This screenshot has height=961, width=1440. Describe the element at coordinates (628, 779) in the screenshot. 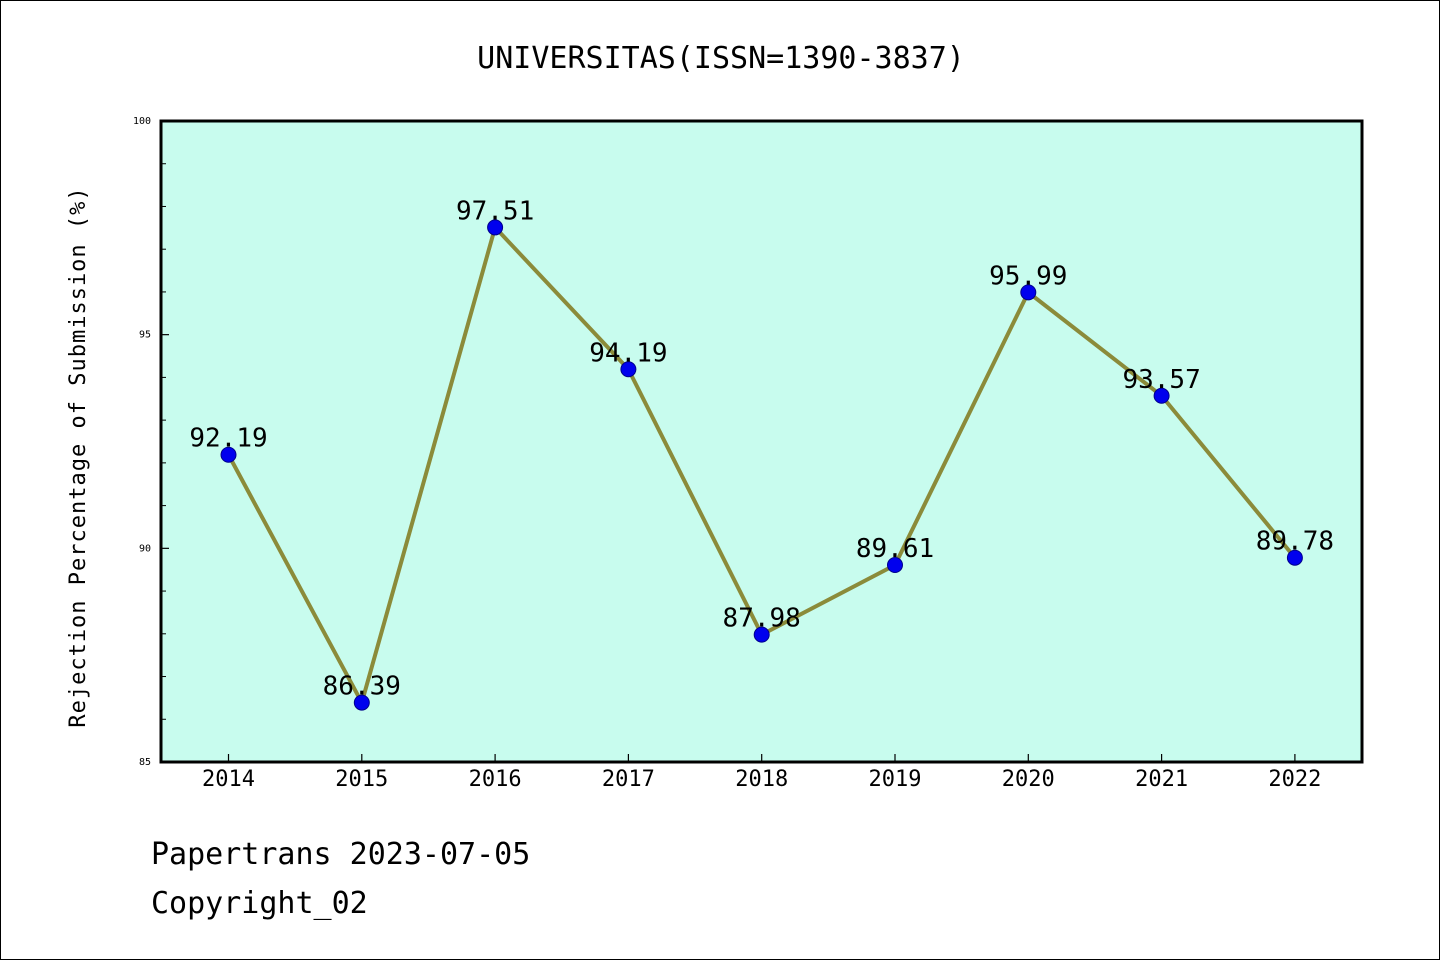

I see `x-tick-label: 2017` at that location.